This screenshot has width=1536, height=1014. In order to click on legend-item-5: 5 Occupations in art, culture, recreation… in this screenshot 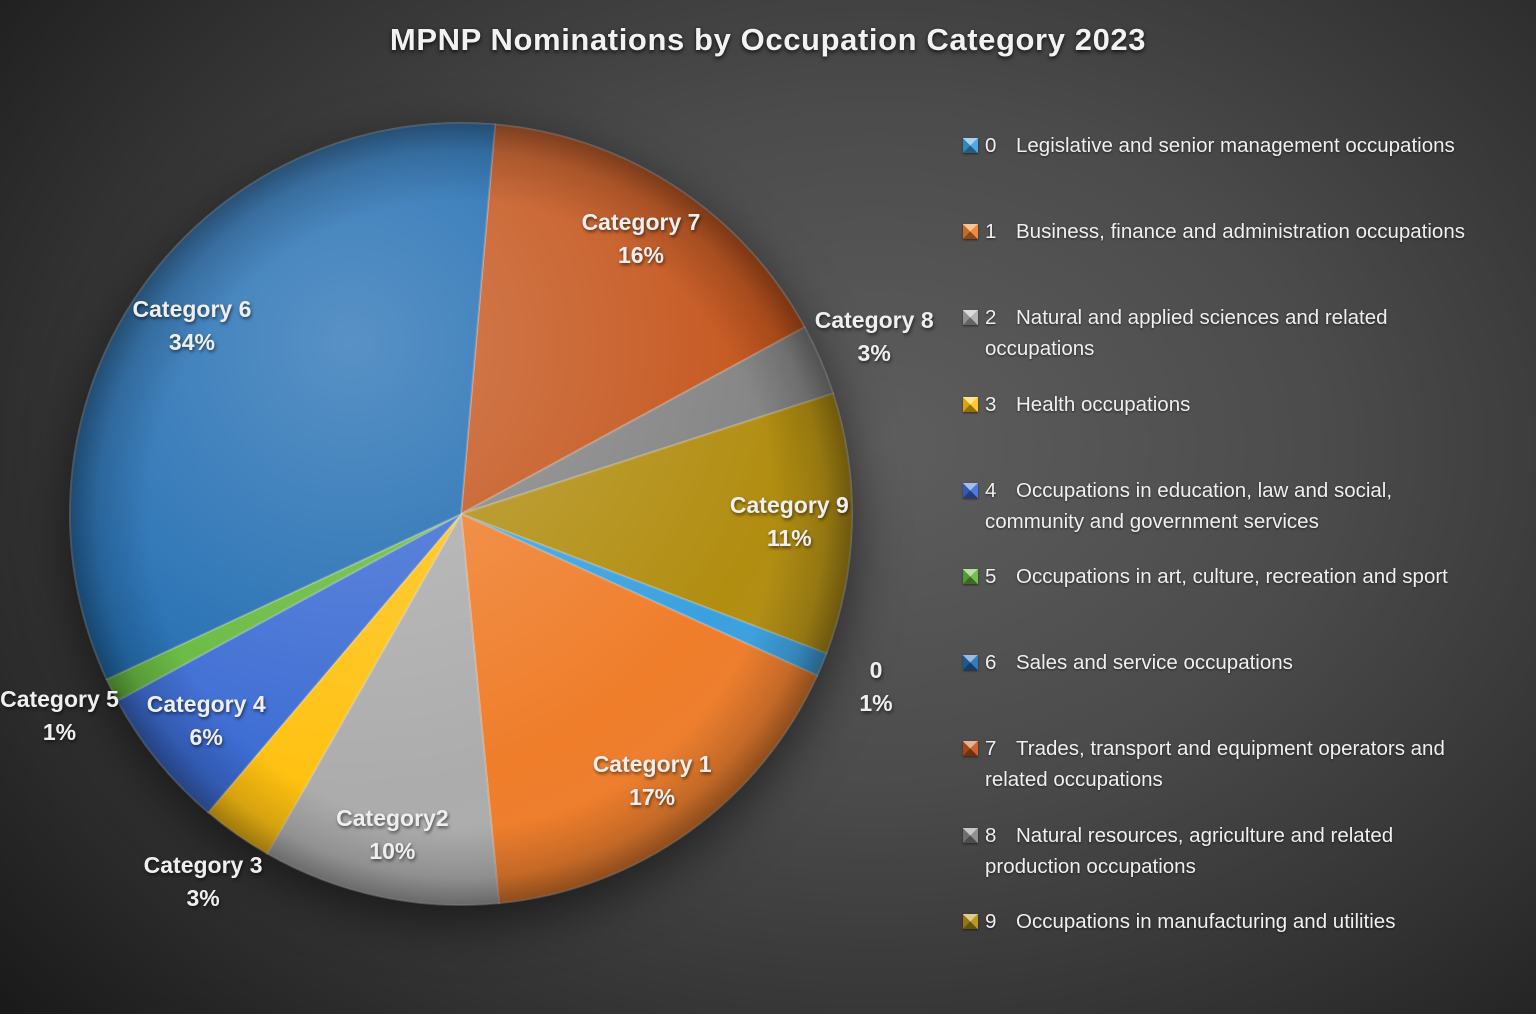, I will do `click(1243, 576)`.